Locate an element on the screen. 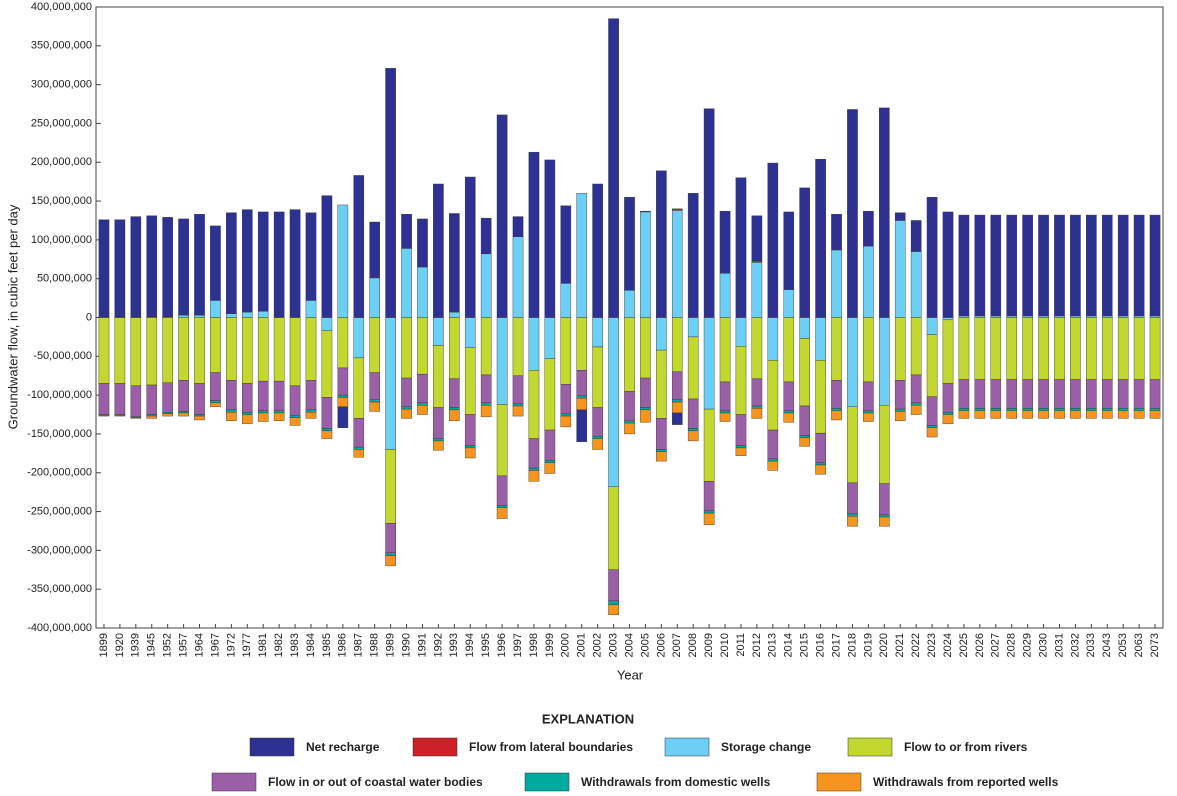  y-tick-label: -300,000,000 is located at coordinates (59, 550).